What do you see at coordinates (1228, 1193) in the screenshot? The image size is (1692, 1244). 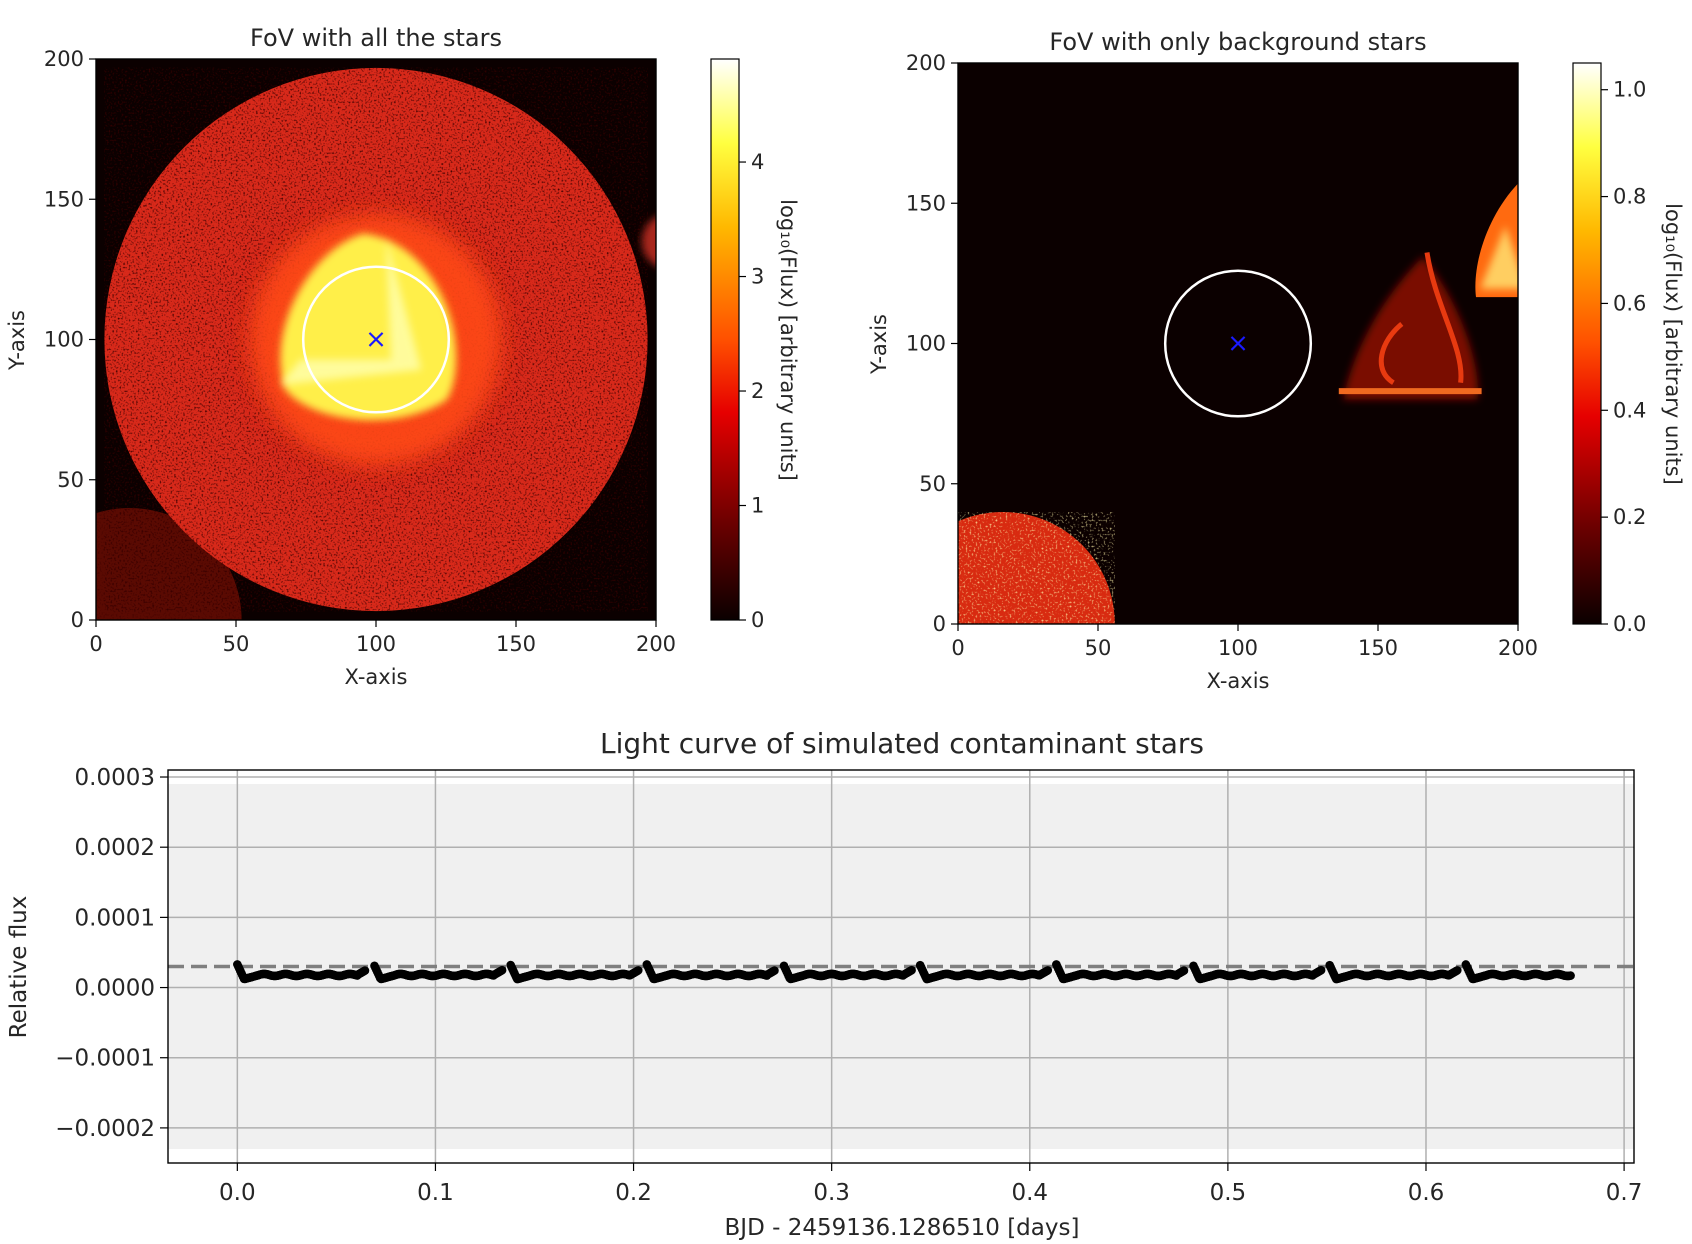 I see `p3-xtick-label: 0.5` at bounding box center [1228, 1193].